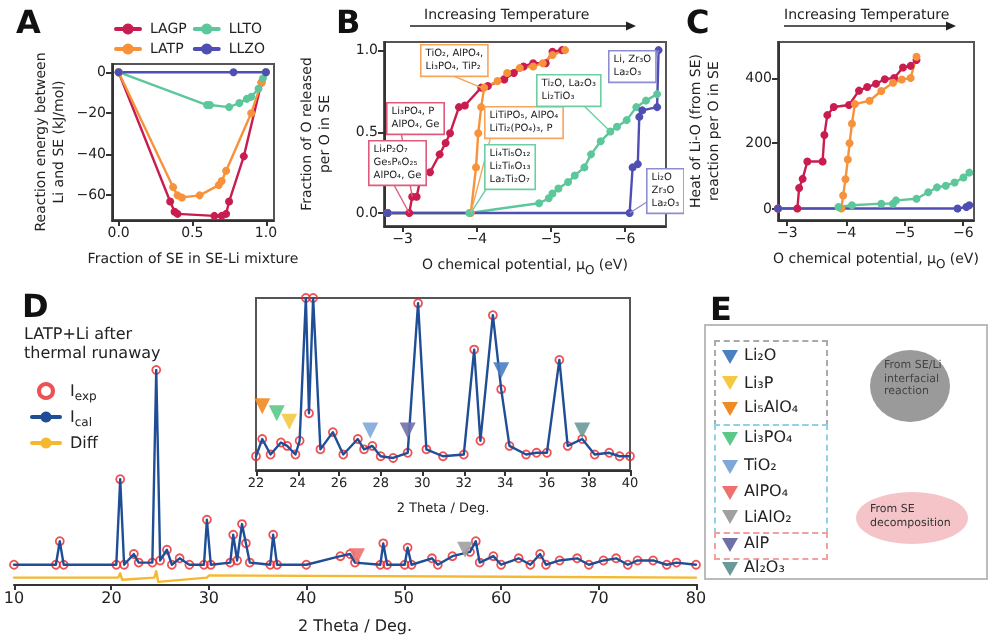 The width and height of the screenshot is (1000, 640). Describe the element at coordinates (698, 22) in the screenshot. I see `chart-title: C` at that location.